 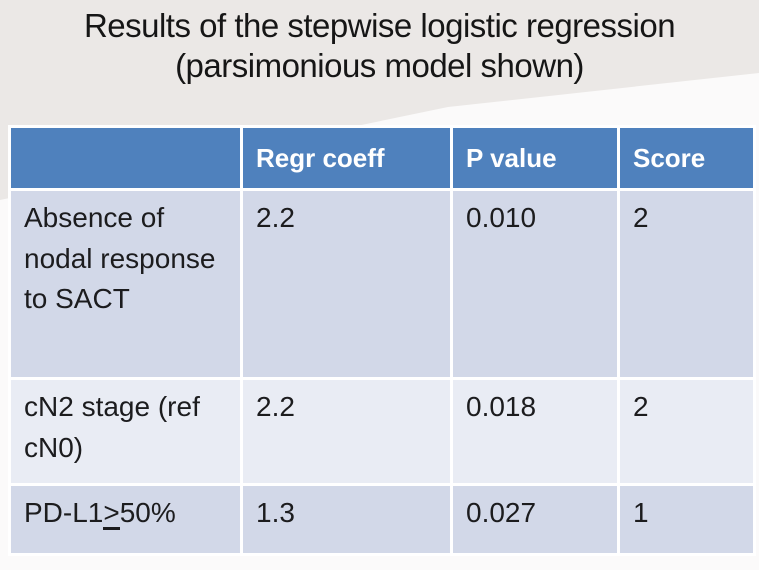 I want to click on table-row-pdl1: PD-L1>50% 1.3 0.027 1, so click(x=382, y=519).